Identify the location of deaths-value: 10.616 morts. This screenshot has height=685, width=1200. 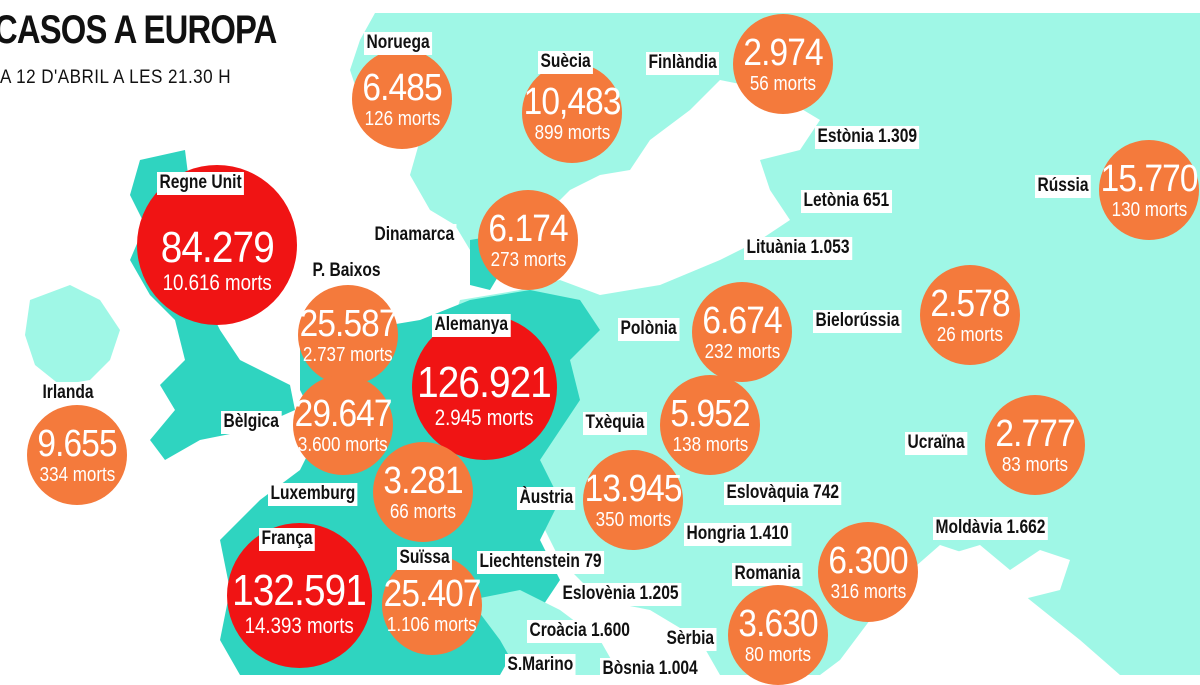
(217, 282).